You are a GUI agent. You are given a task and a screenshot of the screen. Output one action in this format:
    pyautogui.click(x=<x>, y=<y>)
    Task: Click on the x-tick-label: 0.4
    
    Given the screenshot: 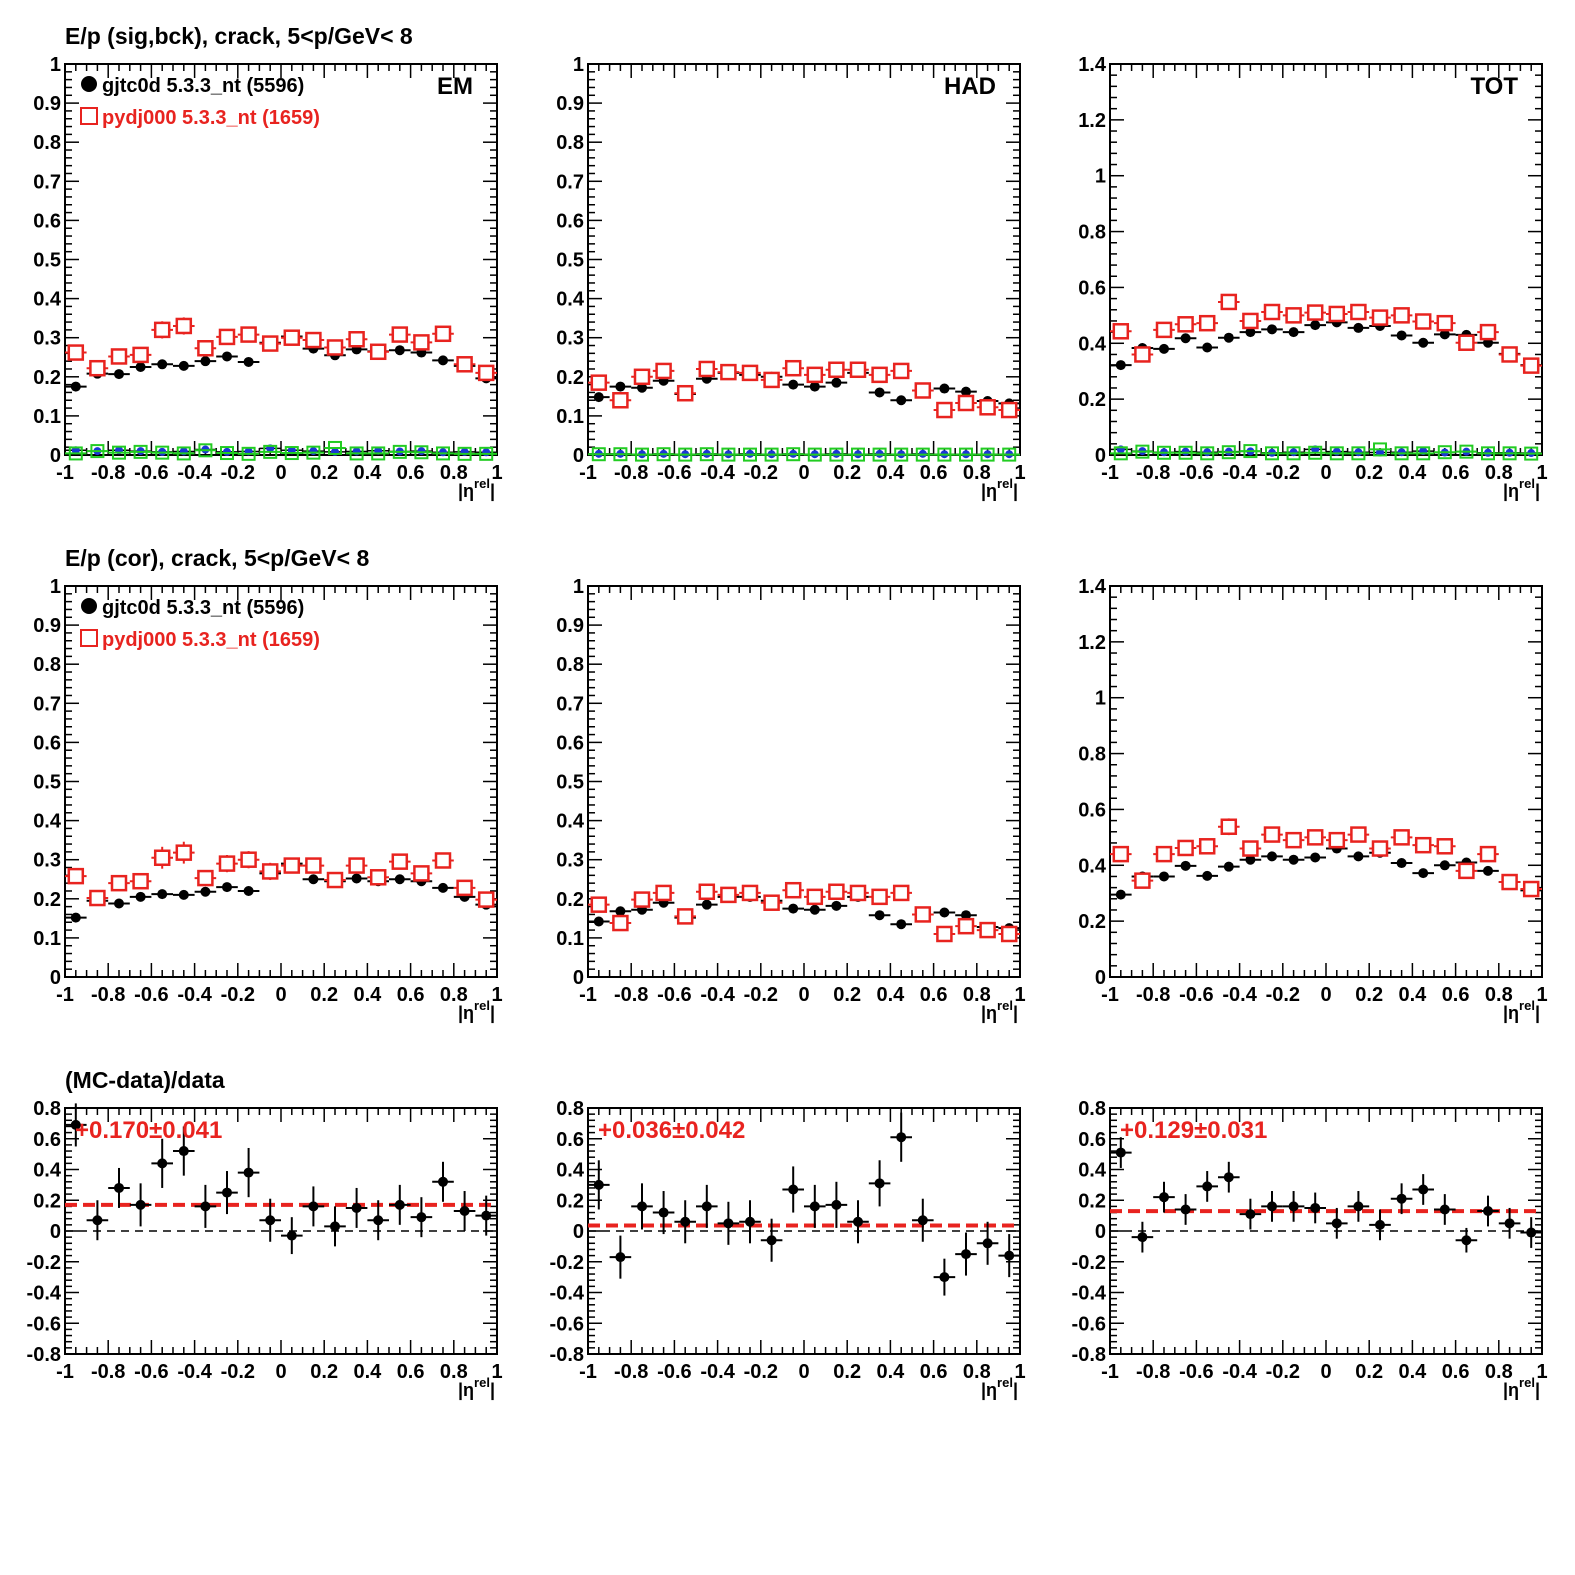 What is the action you would take?
    pyautogui.click(x=367, y=995)
    